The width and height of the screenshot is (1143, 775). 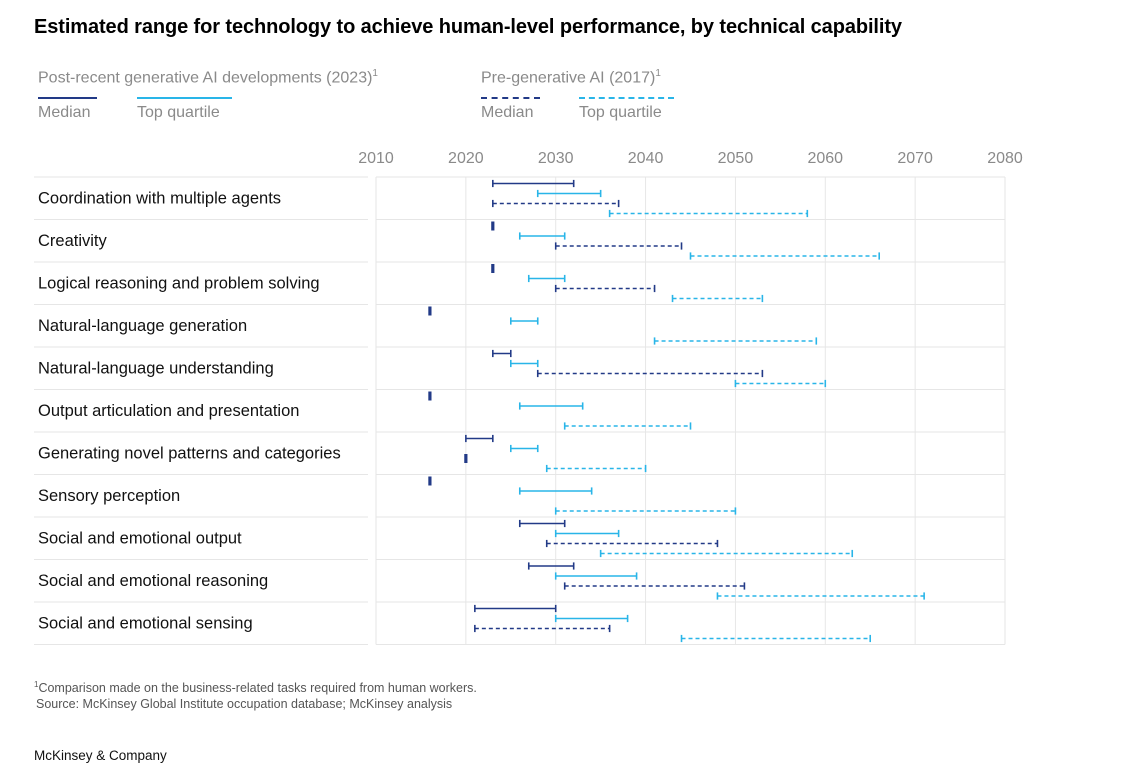 I want to click on brand-name: McKinsey & Company, so click(x=100, y=755).